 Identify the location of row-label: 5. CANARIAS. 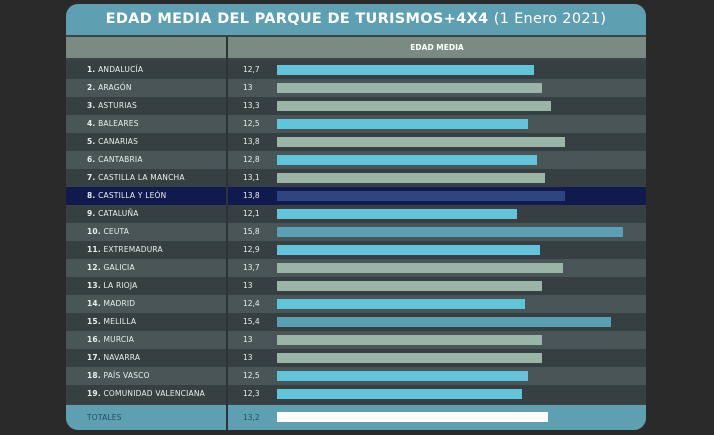
(112, 142).